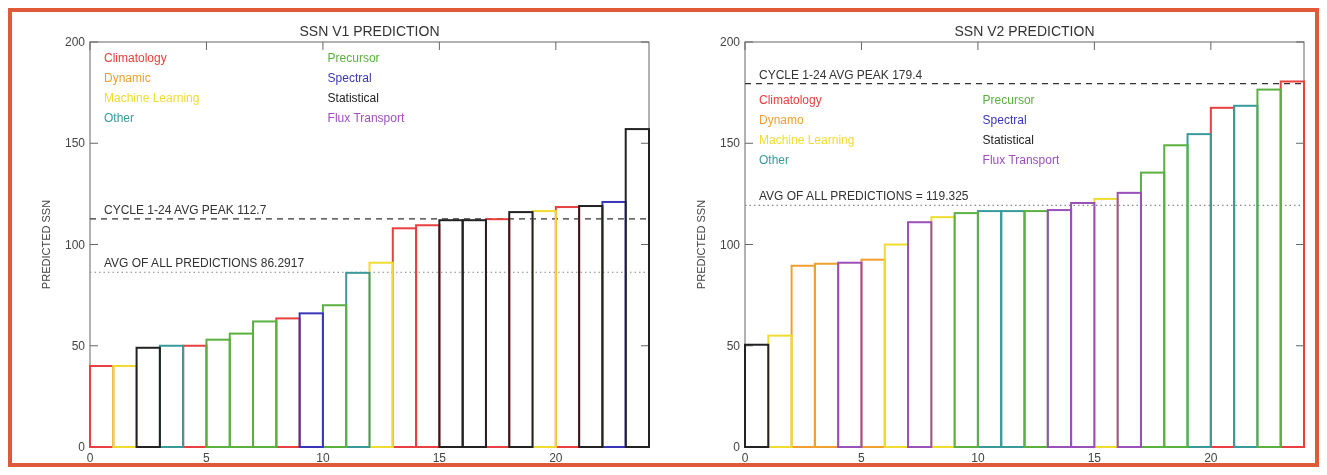 The height and width of the screenshot is (475, 1327). I want to click on chart-title: SSN V1 PREDICTION, so click(369, 31).